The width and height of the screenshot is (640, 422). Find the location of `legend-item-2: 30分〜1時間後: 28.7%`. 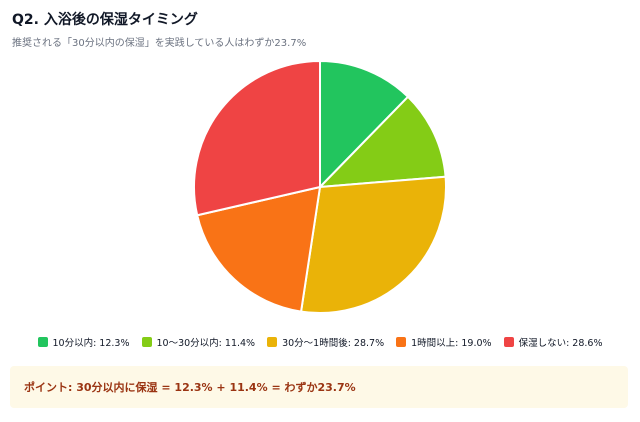

legend-item-2: 30分〜1時間後: 28.7% is located at coordinates (325, 342).